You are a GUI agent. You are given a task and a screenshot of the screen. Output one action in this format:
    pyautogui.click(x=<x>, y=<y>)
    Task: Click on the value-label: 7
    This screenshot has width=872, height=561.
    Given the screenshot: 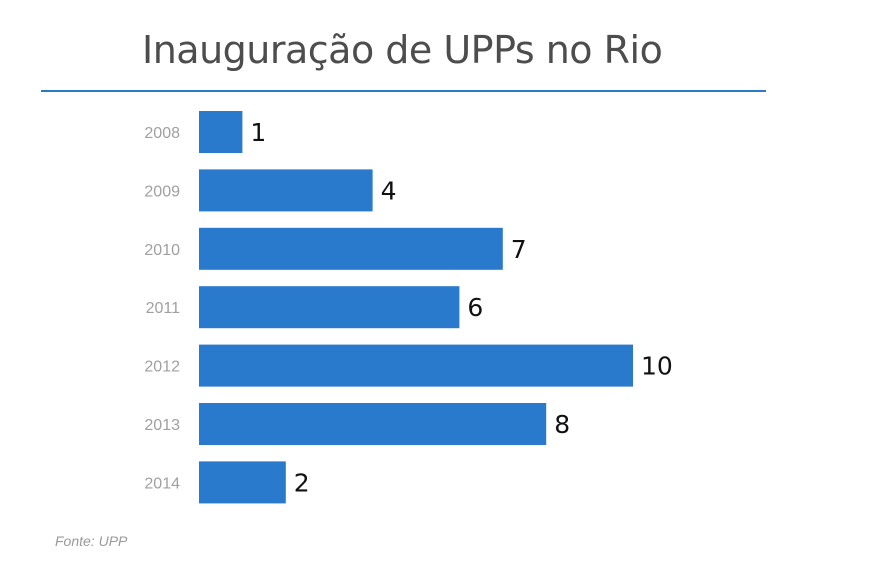 What is the action you would take?
    pyautogui.click(x=519, y=249)
    